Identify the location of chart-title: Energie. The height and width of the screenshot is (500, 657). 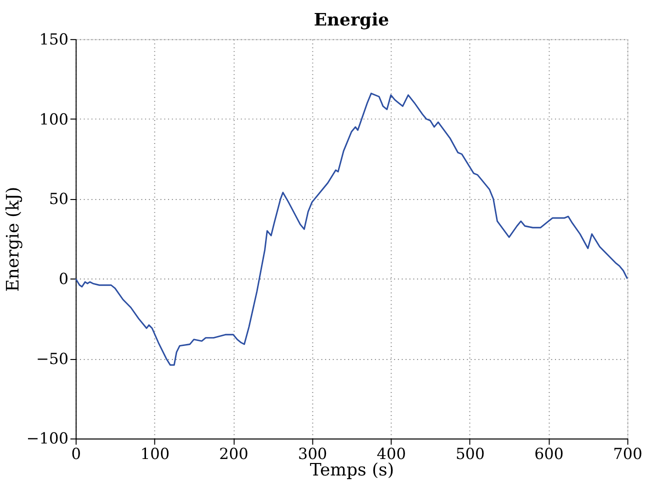
(352, 20).